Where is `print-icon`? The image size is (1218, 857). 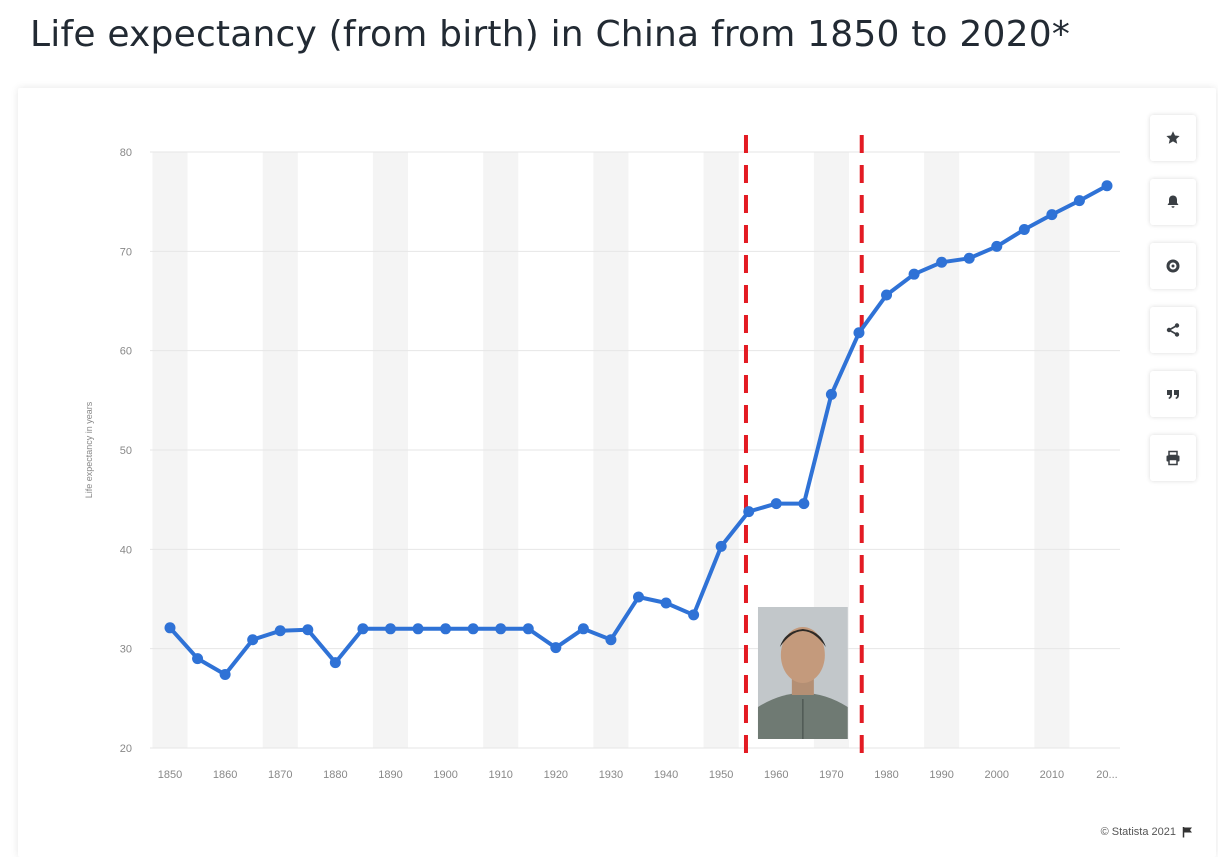 print-icon is located at coordinates (1173, 458).